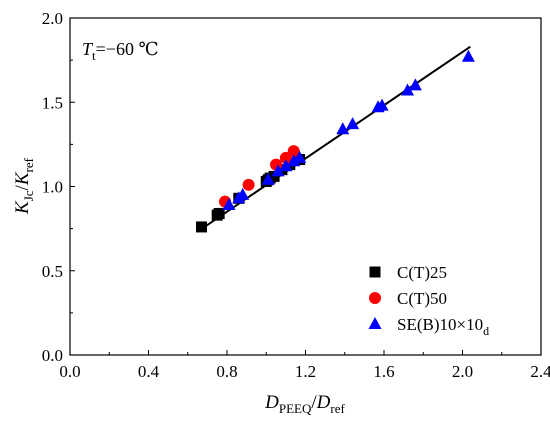  What do you see at coordinates (462, 371) in the screenshot?
I see `x-tick-label: 2.0` at bounding box center [462, 371].